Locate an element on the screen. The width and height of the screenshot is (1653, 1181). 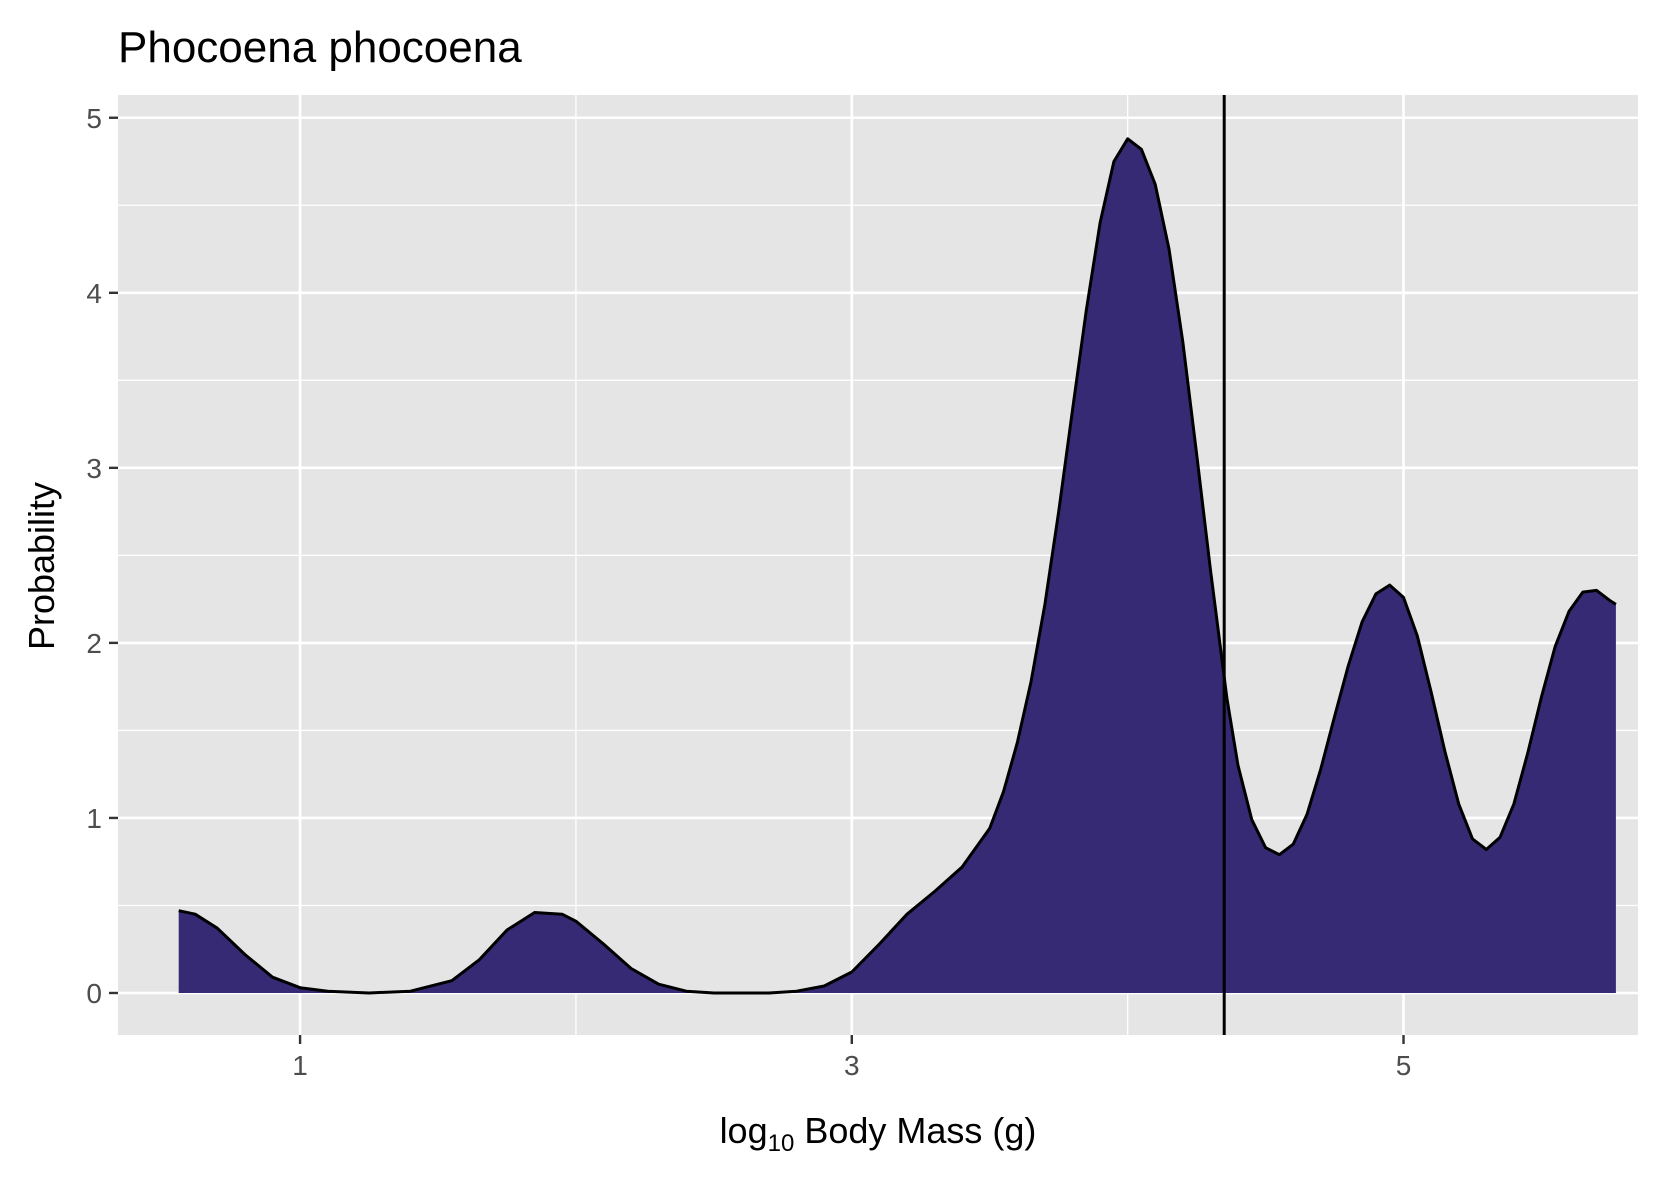
x-axis-title-close-paren: ) is located at coordinates (1030, 1130).